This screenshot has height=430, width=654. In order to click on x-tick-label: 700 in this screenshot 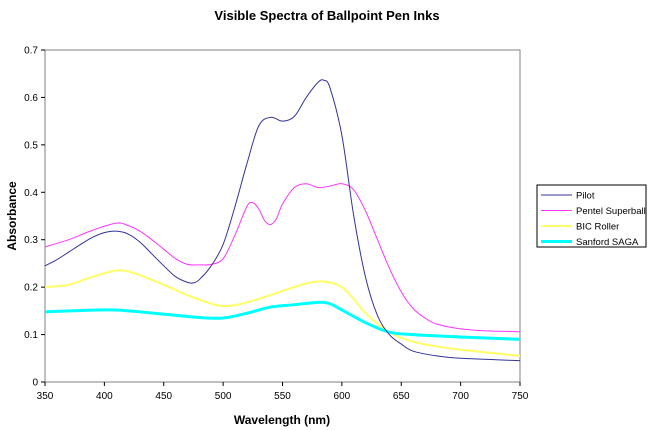, I will do `click(460, 396)`.